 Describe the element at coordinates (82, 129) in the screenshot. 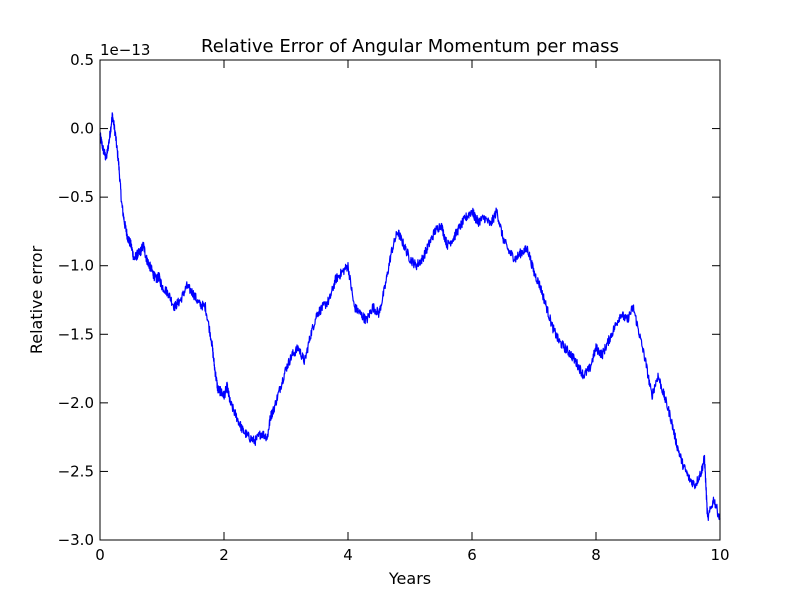

I see `y-tick-label: 0.0` at that location.